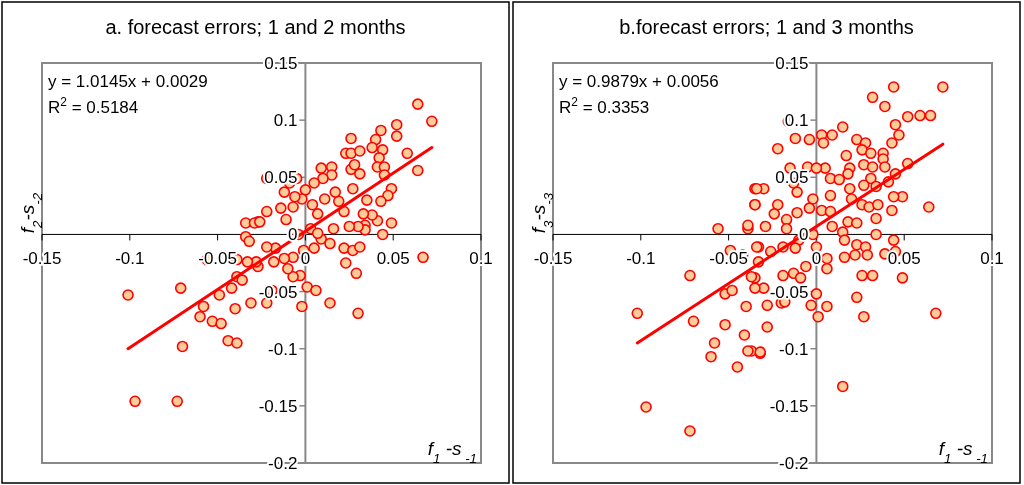 Image resolution: width=1024 pixels, height=485 pixels. Describe the element at coordinates (766, 27) in the screenshot. I see `chart-title: b.forecast errors; 1 and 3 months` at that location.